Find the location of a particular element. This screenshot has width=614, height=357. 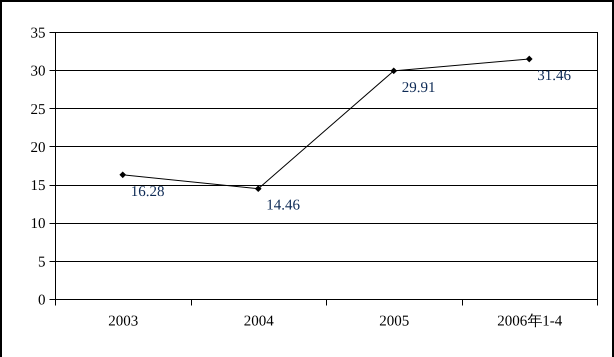

x-tick-label: 2005 is located at coordinates (394, 322).